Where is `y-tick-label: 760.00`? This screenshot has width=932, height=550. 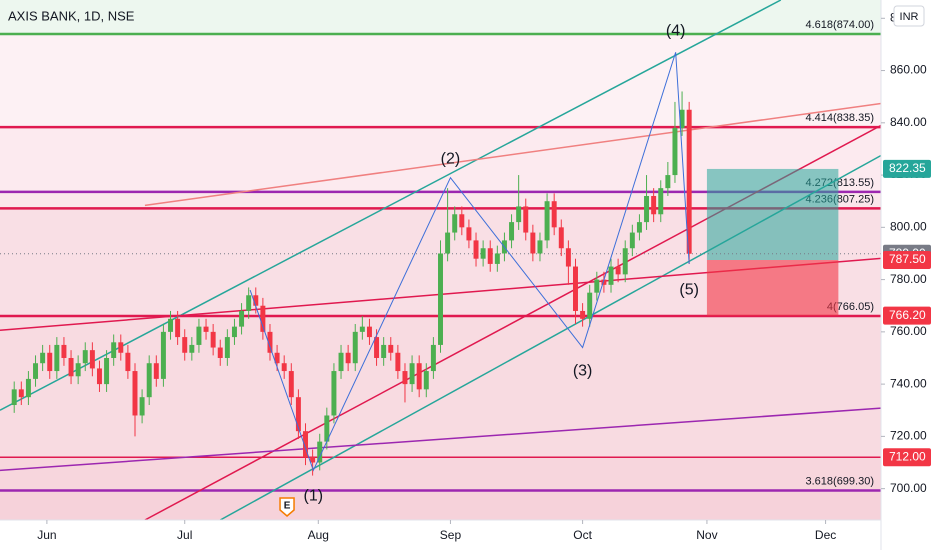 y-tick-label: 760.00 is located at coordinates (908, 331).